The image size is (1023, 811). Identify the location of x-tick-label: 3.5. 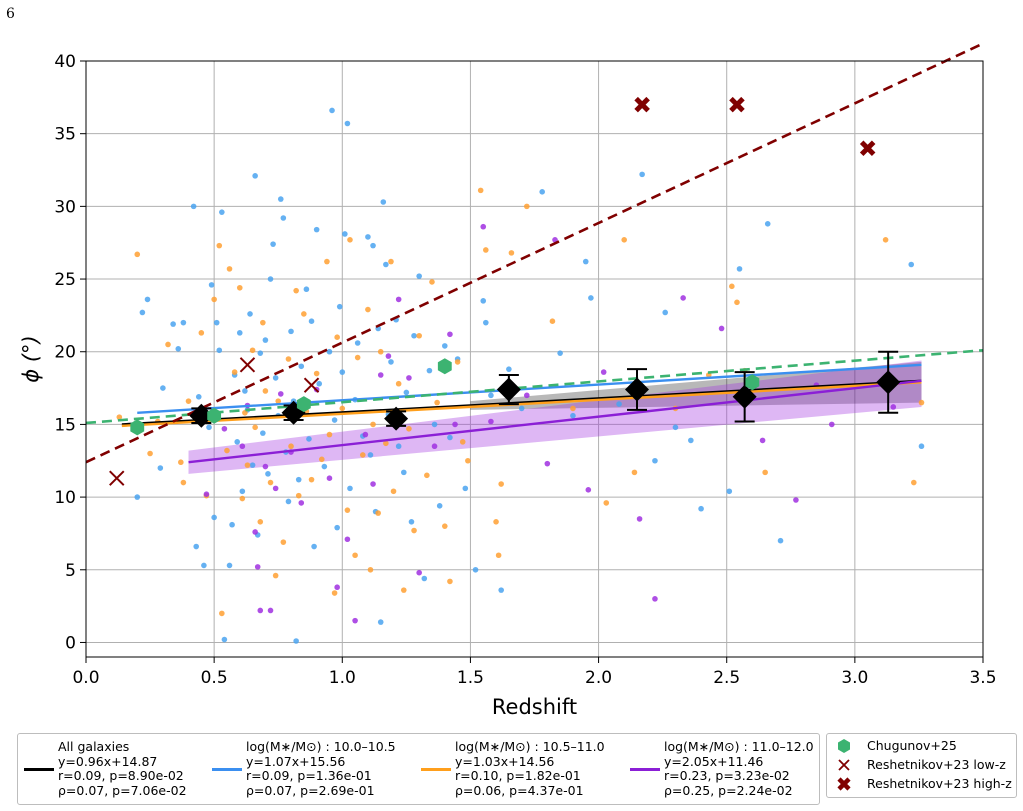
(982, 678).